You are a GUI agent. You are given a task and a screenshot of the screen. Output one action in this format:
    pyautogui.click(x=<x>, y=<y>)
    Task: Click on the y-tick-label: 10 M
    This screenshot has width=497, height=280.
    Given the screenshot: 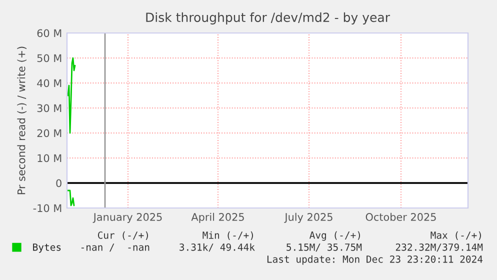 What is the action you would take?
    pyautogui.click(x=50, y=158)
    